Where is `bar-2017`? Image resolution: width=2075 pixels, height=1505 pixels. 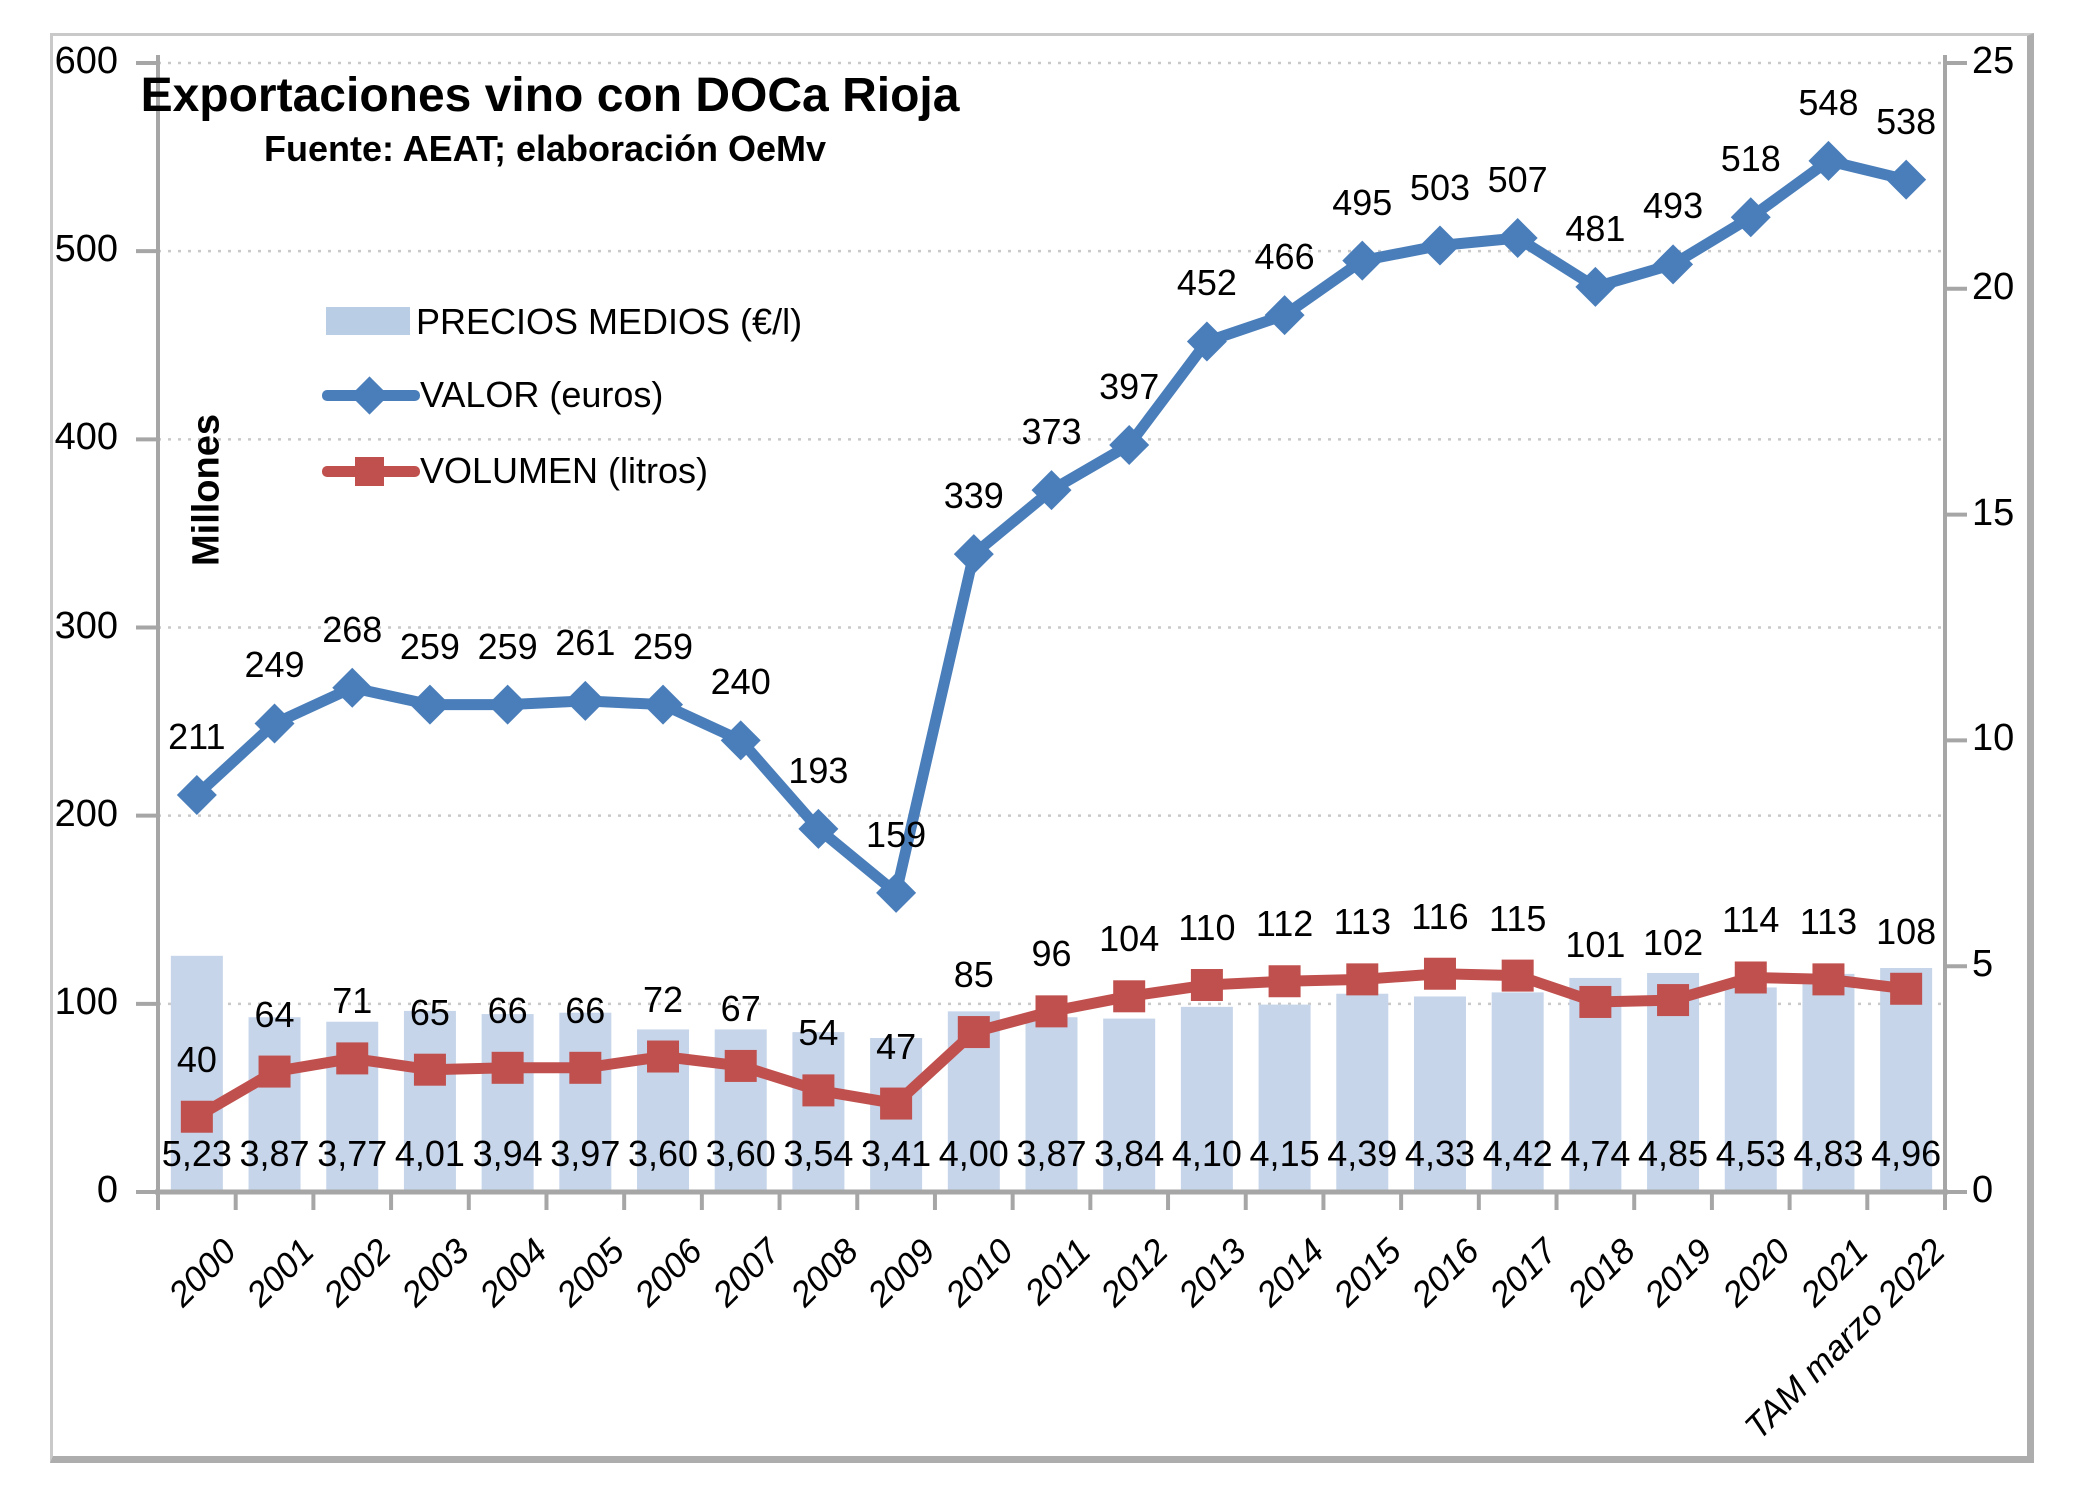
bar-2017 is located at coordinates (1517, 1092).